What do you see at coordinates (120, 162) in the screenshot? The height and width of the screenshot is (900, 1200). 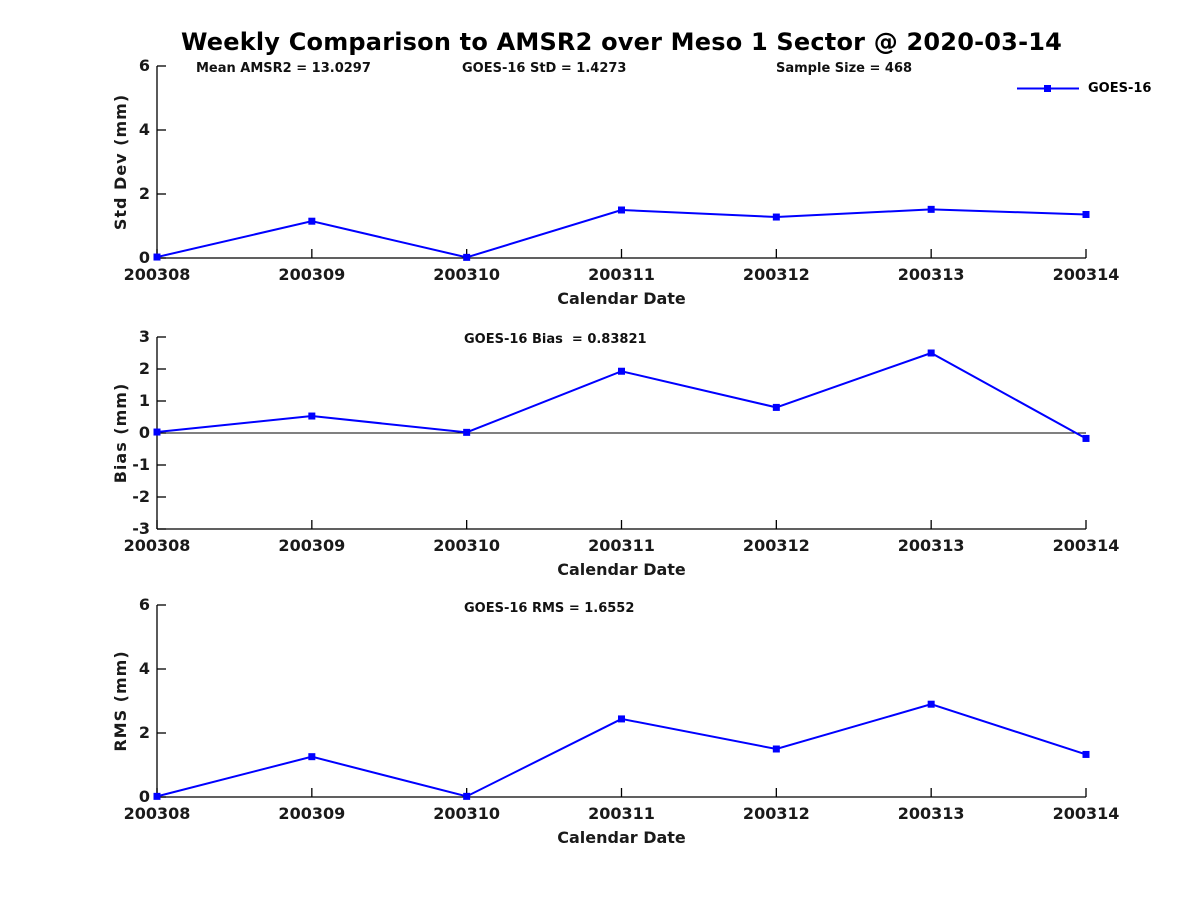 I see `stddev-y-axis-label: Std Dev (mm)` at bounding box center [120, 162].